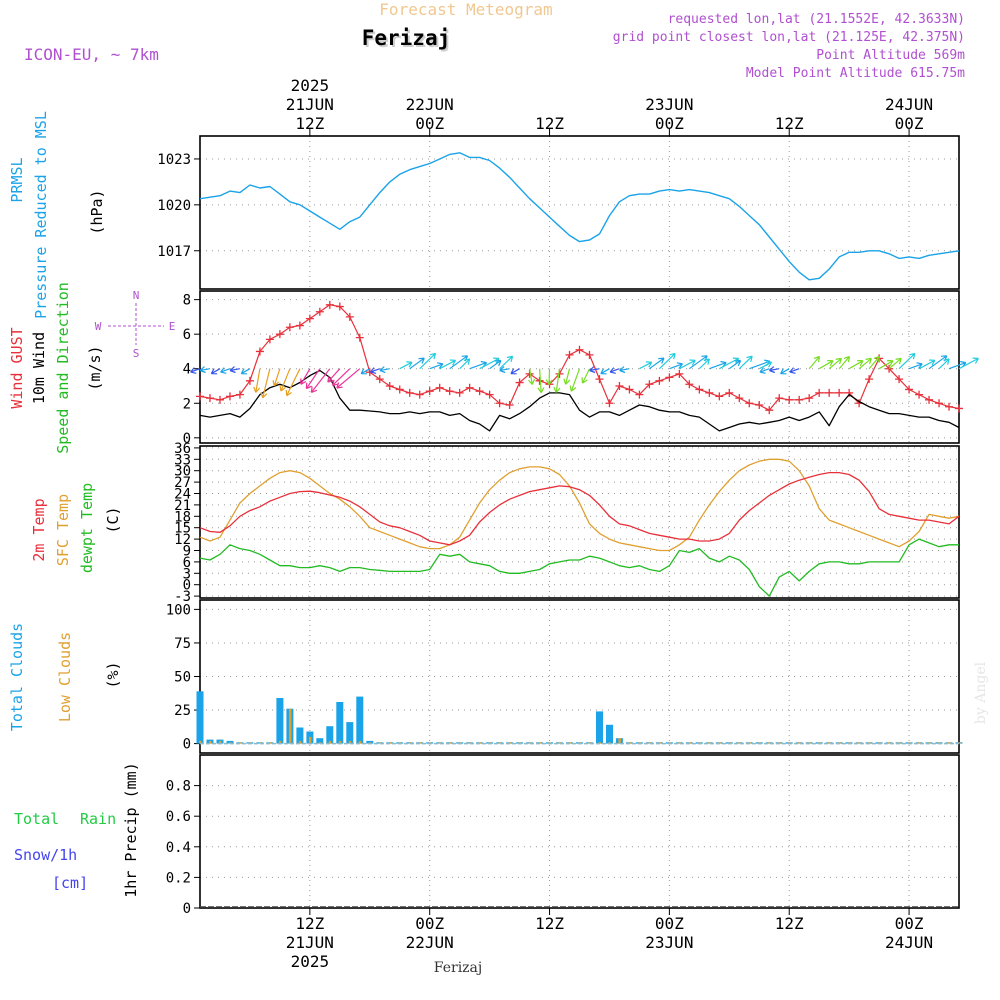  Describe the element at coordinates (136, 353) in the screenshot. I see `compass-south: S` at that location.